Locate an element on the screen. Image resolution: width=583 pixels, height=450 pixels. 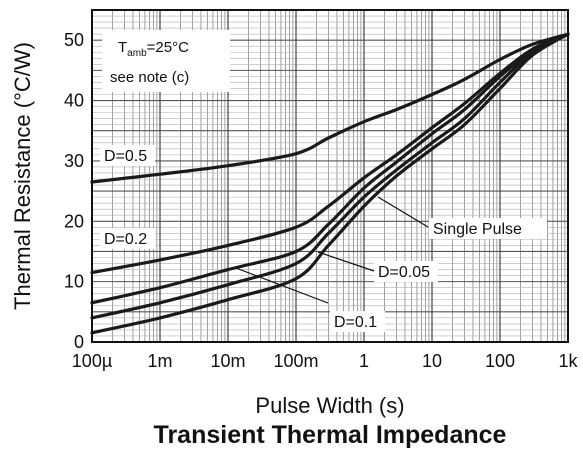
label-single-pulse: Single Pulse is located at coordinates (477, 229).